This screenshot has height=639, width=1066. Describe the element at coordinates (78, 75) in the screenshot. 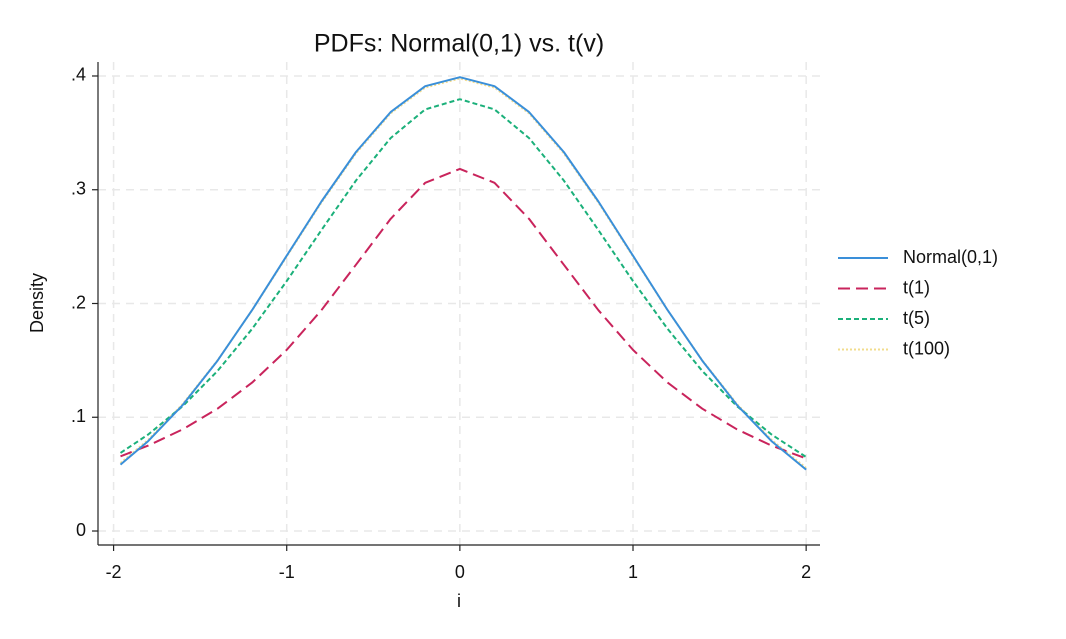

I see `y-tick-label: .4` at that location.